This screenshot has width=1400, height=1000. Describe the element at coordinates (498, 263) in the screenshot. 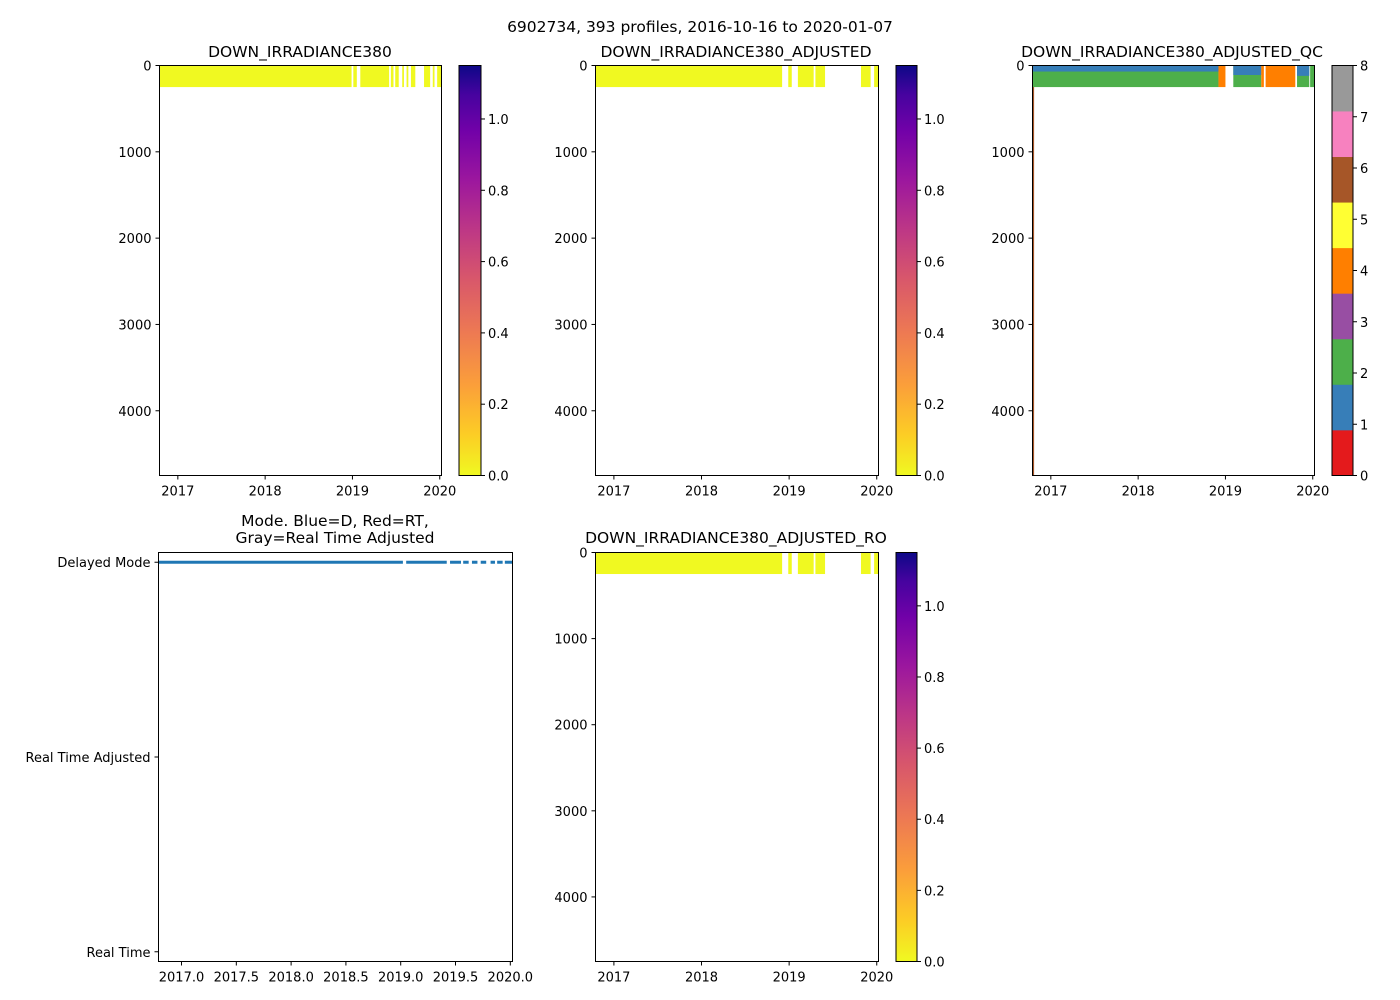

I see `colorbar-tick-label: 0.6` at that location.